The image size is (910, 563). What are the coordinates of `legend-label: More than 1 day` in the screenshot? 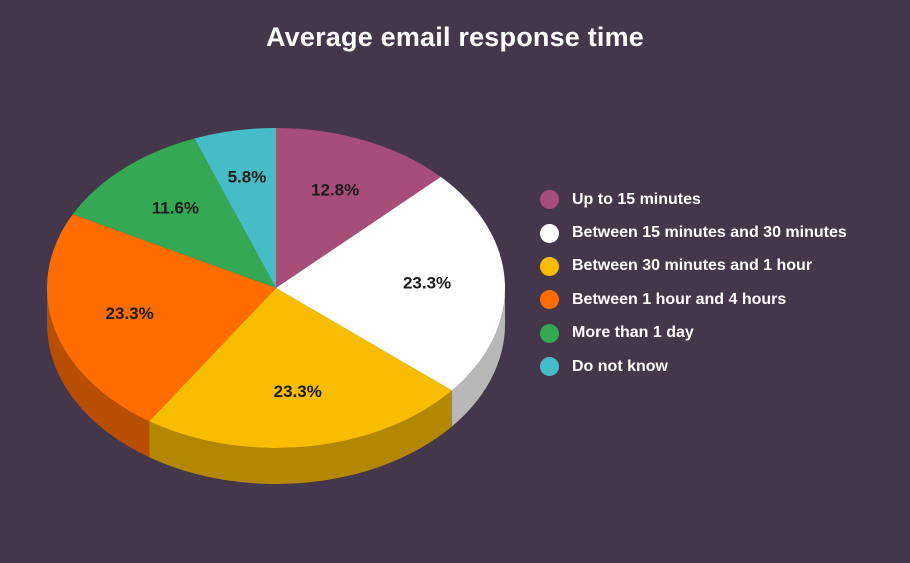 It's located at (633, 333).